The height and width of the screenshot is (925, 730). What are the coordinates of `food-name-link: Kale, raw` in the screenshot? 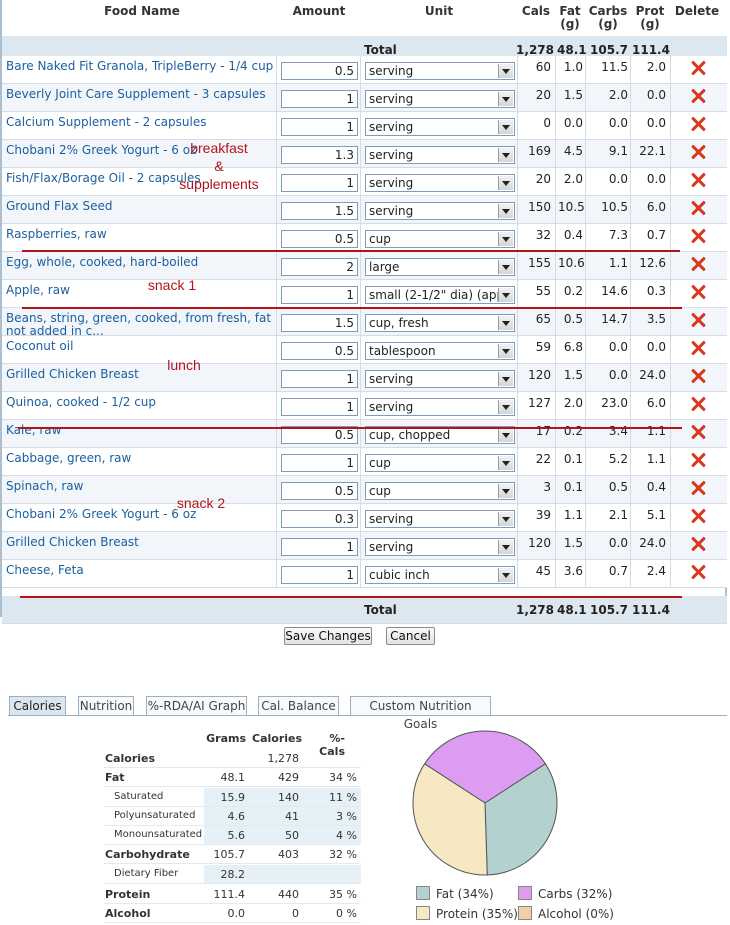 It's located at (34, 430).